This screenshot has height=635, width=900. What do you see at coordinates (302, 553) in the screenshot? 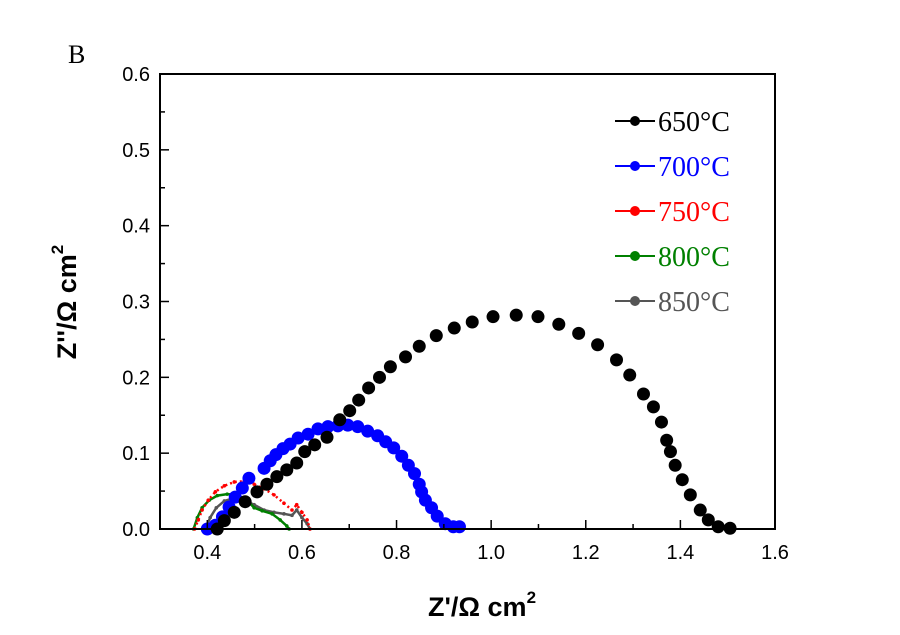
I see `x-tick-label: 0.6` at bounding box center [302, 553].